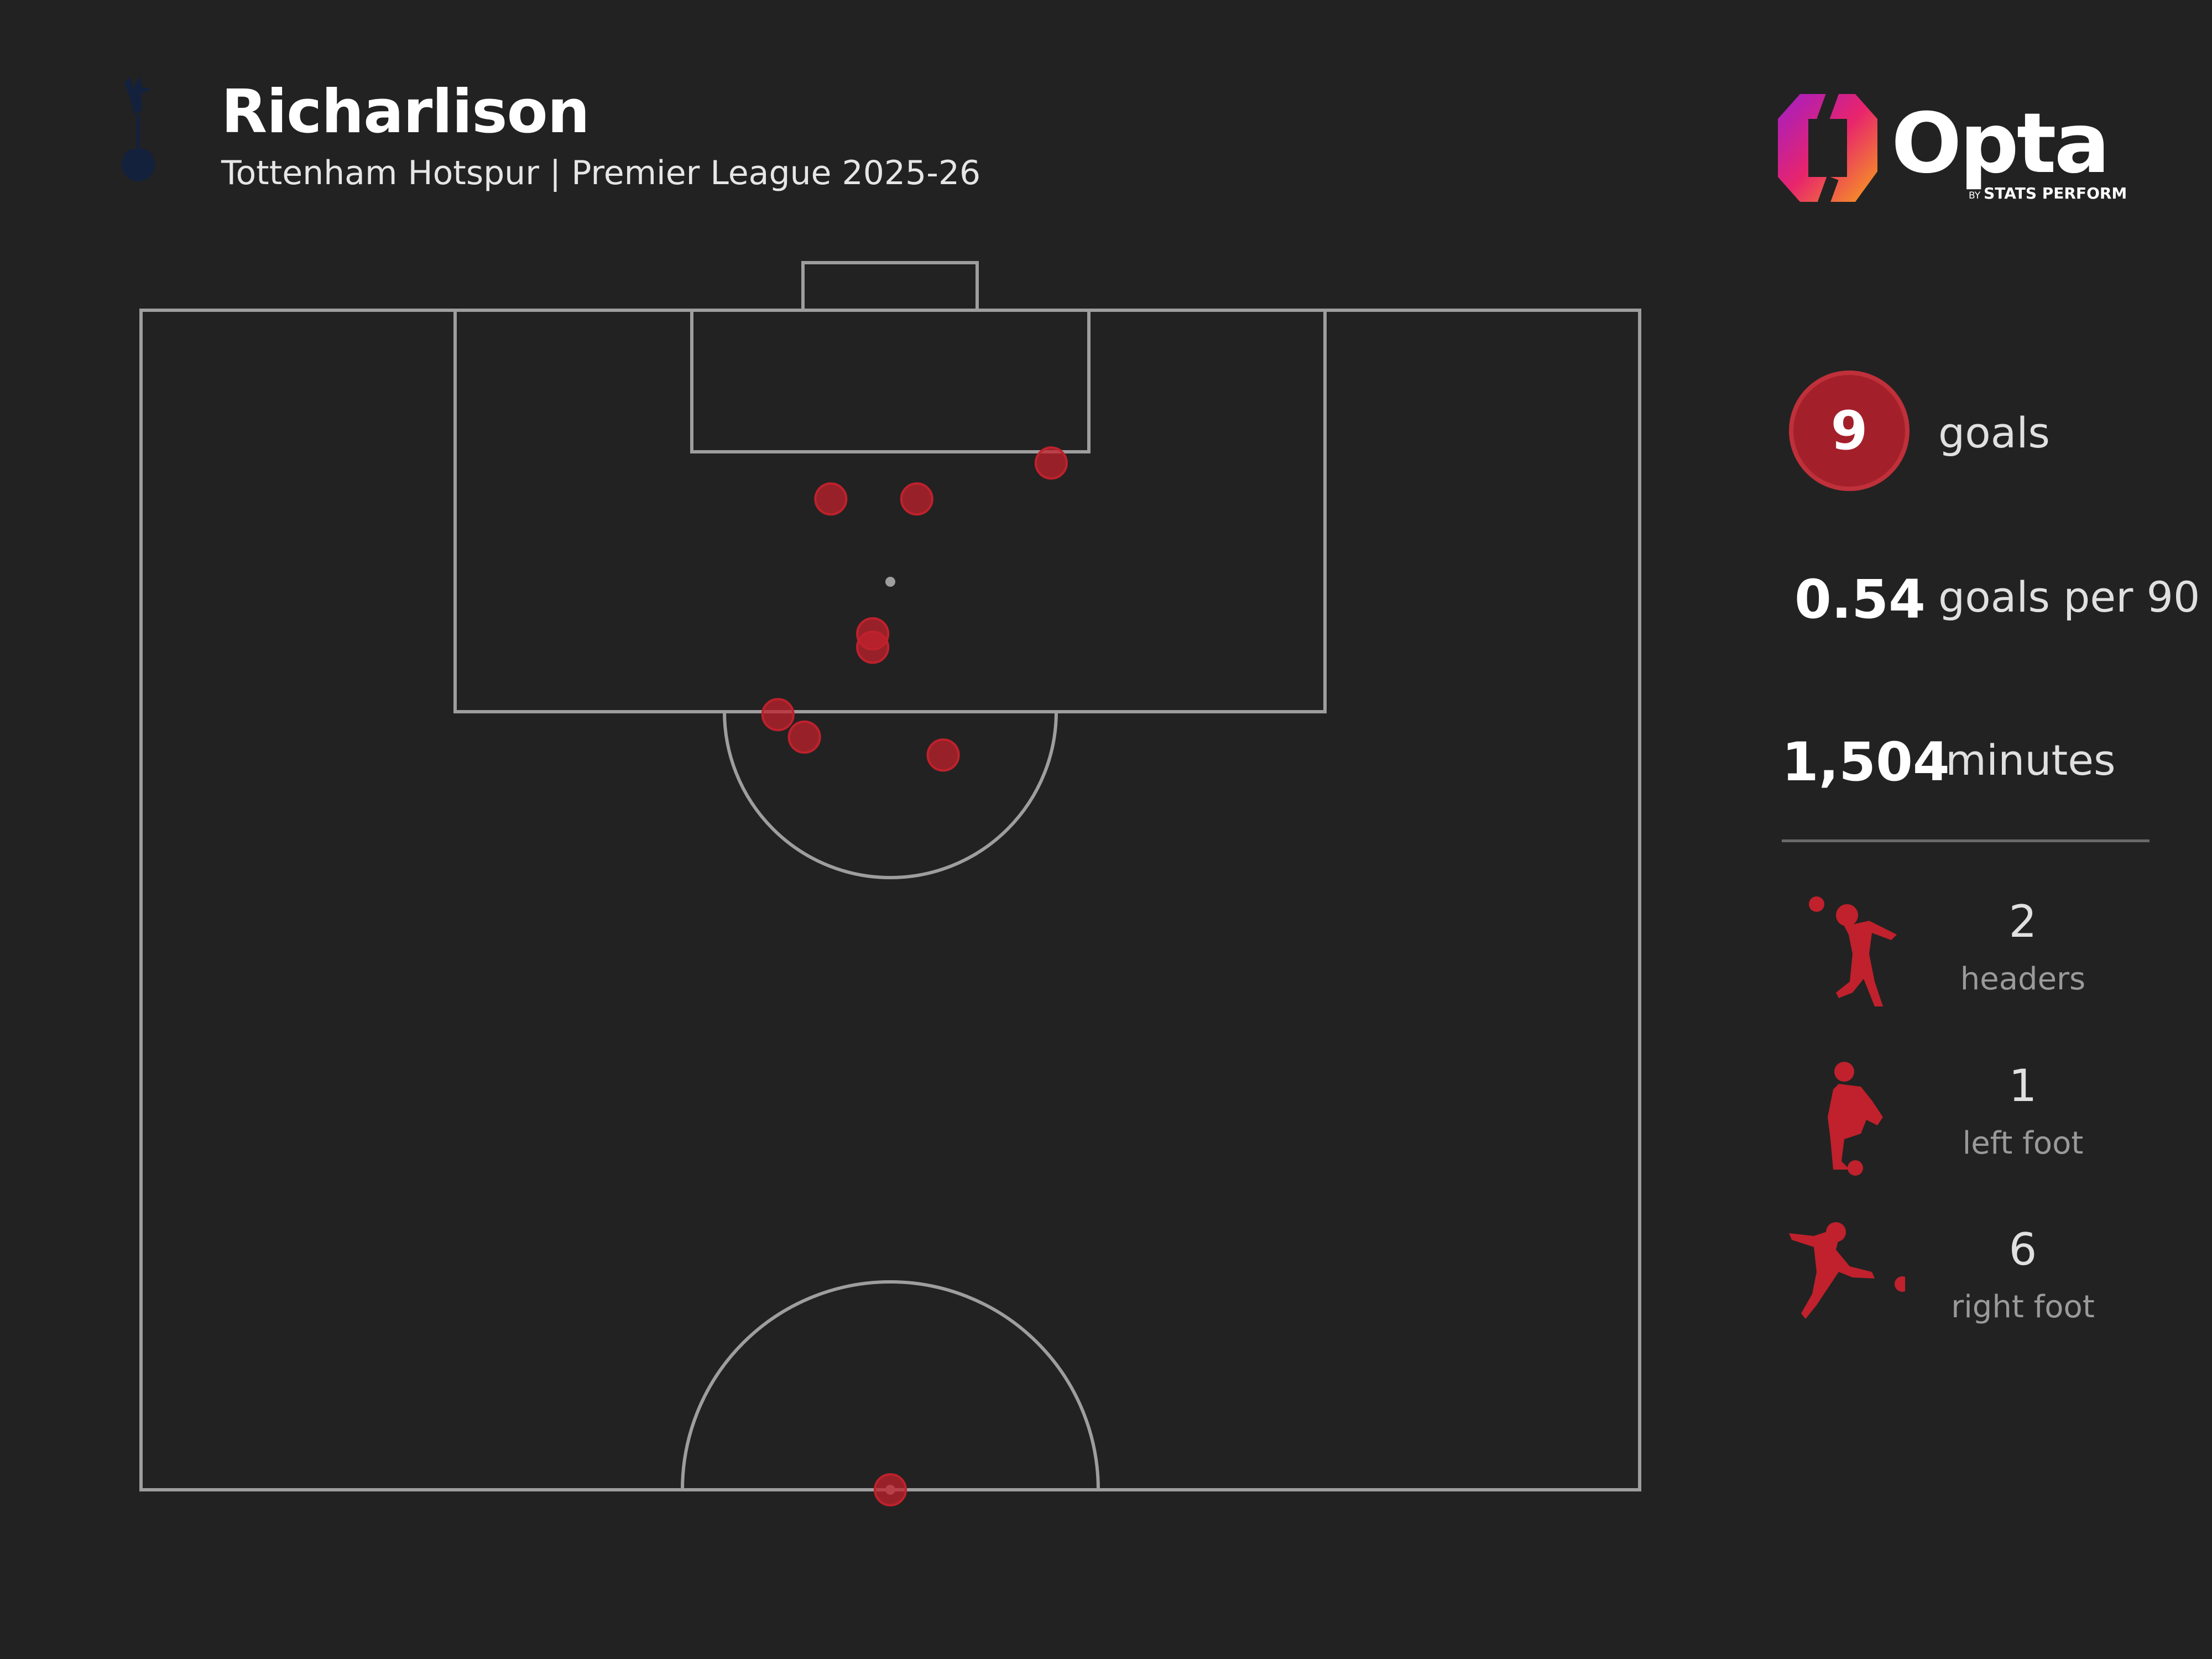 The height and width of the screenshot is (1659, 2212). Describe the element at coordinates (890, 582) in the screenshot. I see `penalty-spot` at that location.